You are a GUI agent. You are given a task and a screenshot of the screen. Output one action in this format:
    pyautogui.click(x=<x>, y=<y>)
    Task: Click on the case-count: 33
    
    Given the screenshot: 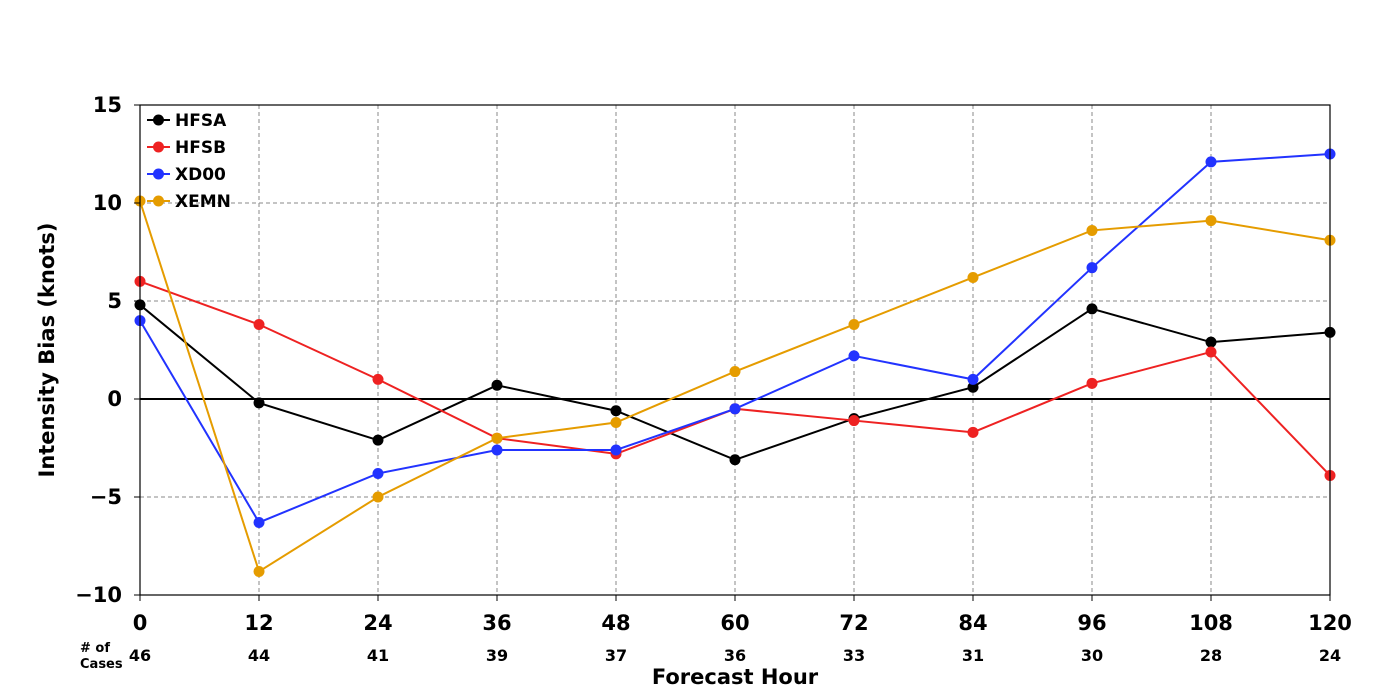 What is the action you would take?
    pyautogui.click(x=854, y=655)
    